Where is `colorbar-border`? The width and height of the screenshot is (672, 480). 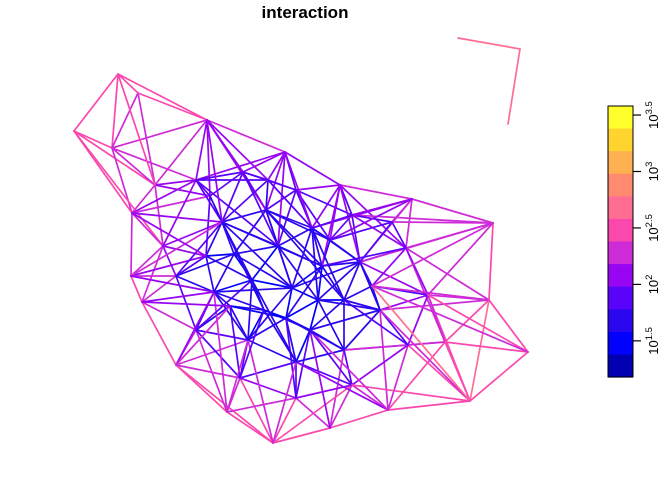
colorbar-border is located at coordinates (620, 241).